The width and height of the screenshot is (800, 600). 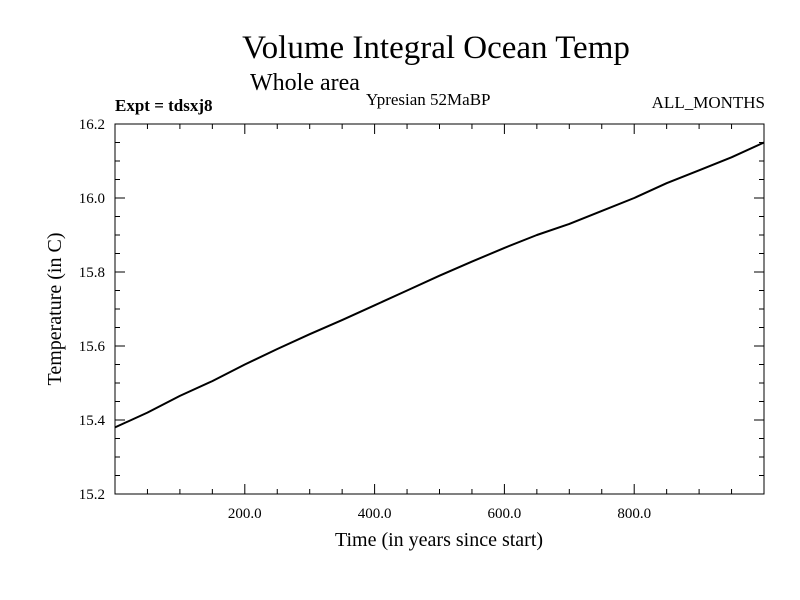 What do you see at coordinates (428, 99) in the screenshot?
I see `period-label: Ypresian 52MaBP` at bounding box center [428, 99].